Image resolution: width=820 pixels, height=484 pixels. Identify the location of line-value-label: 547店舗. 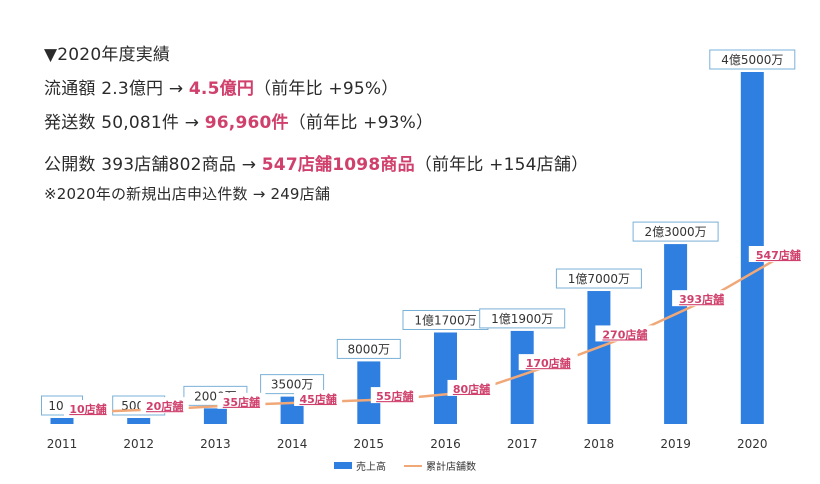
(778, 255).